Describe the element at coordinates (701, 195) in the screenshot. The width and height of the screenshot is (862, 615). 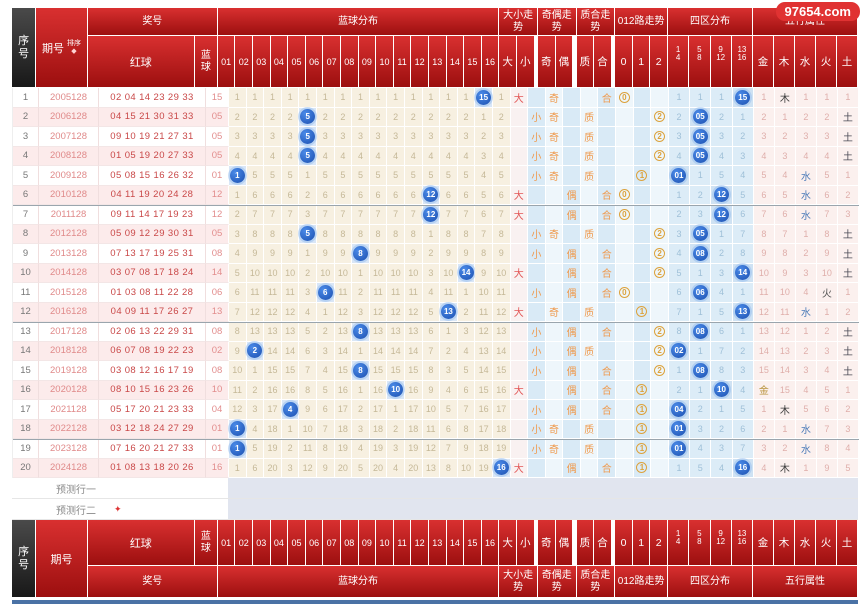
I see `zone-cell: 2` at that location.